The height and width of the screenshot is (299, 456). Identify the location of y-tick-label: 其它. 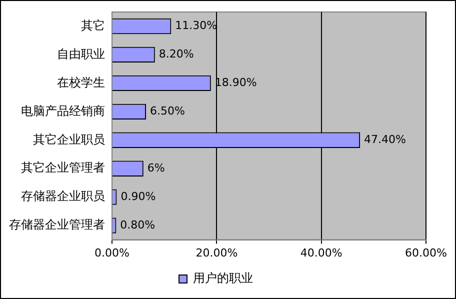
(93, 25).